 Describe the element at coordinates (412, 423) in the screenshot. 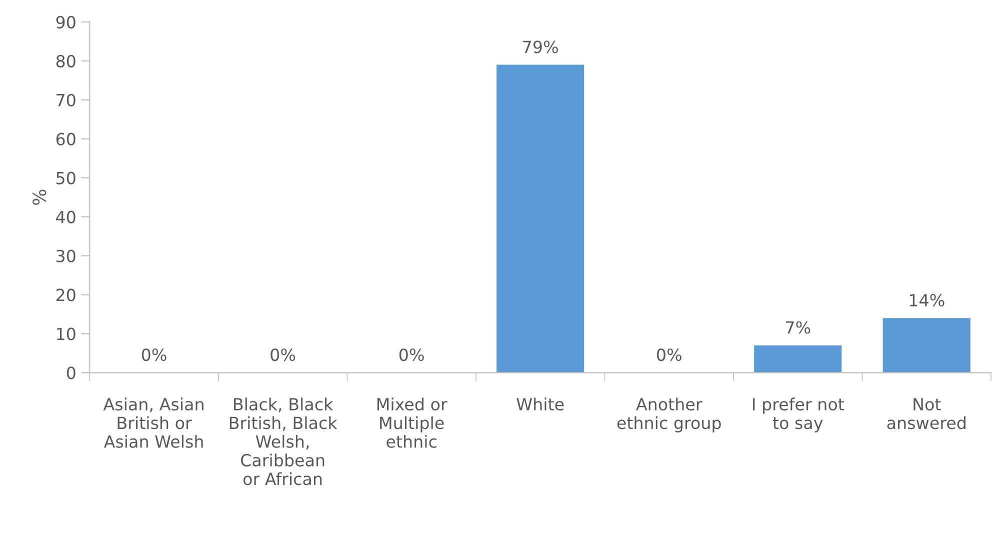

I see `x-tick-label: Mixed or Multiple ethnic` at that location.